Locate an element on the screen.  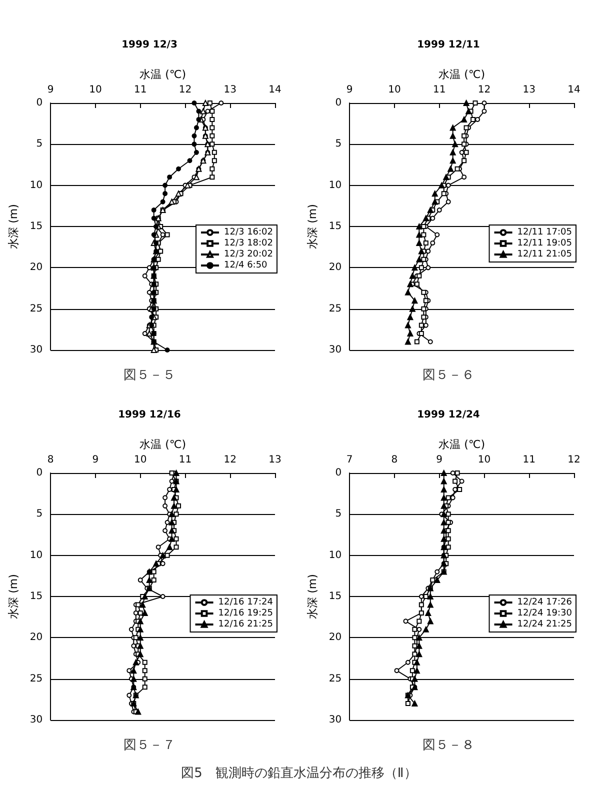
legend-label: 12/16 17:24 is located at coordinates (246, 603).